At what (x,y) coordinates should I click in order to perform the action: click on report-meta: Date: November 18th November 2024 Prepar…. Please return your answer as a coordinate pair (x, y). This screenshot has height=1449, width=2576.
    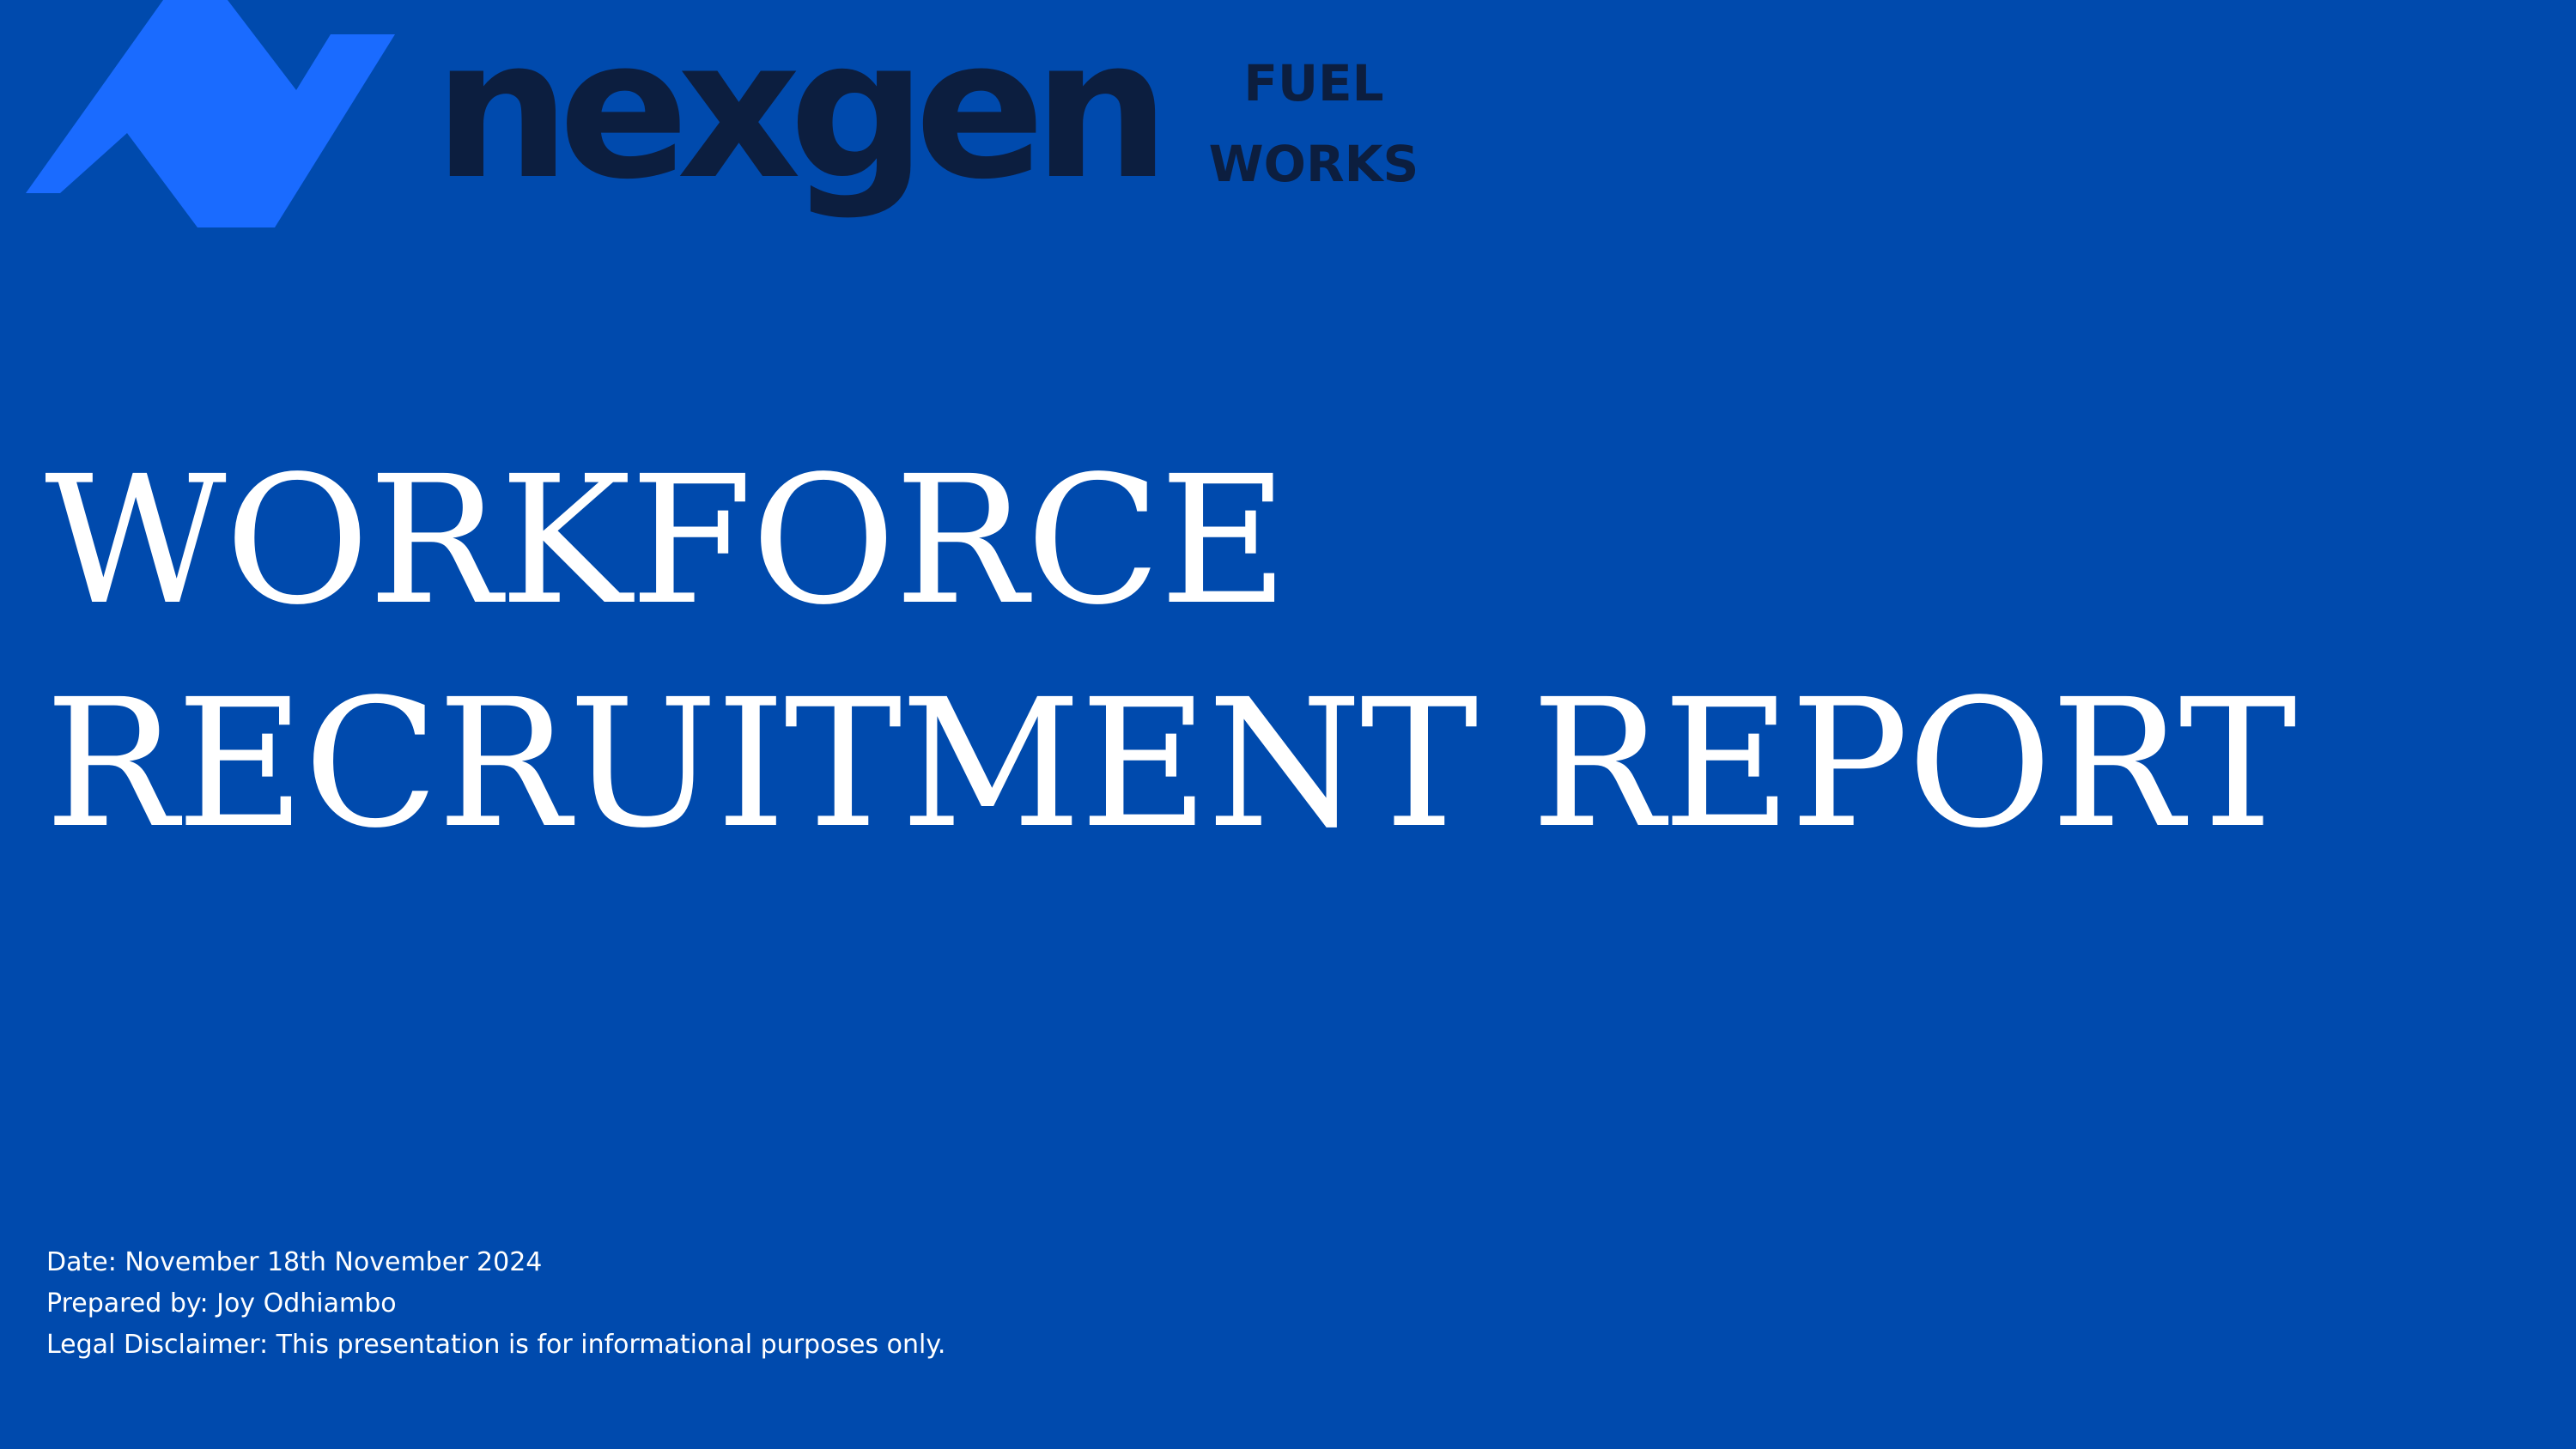
    Looking at the image, I should click on (496, 1304).